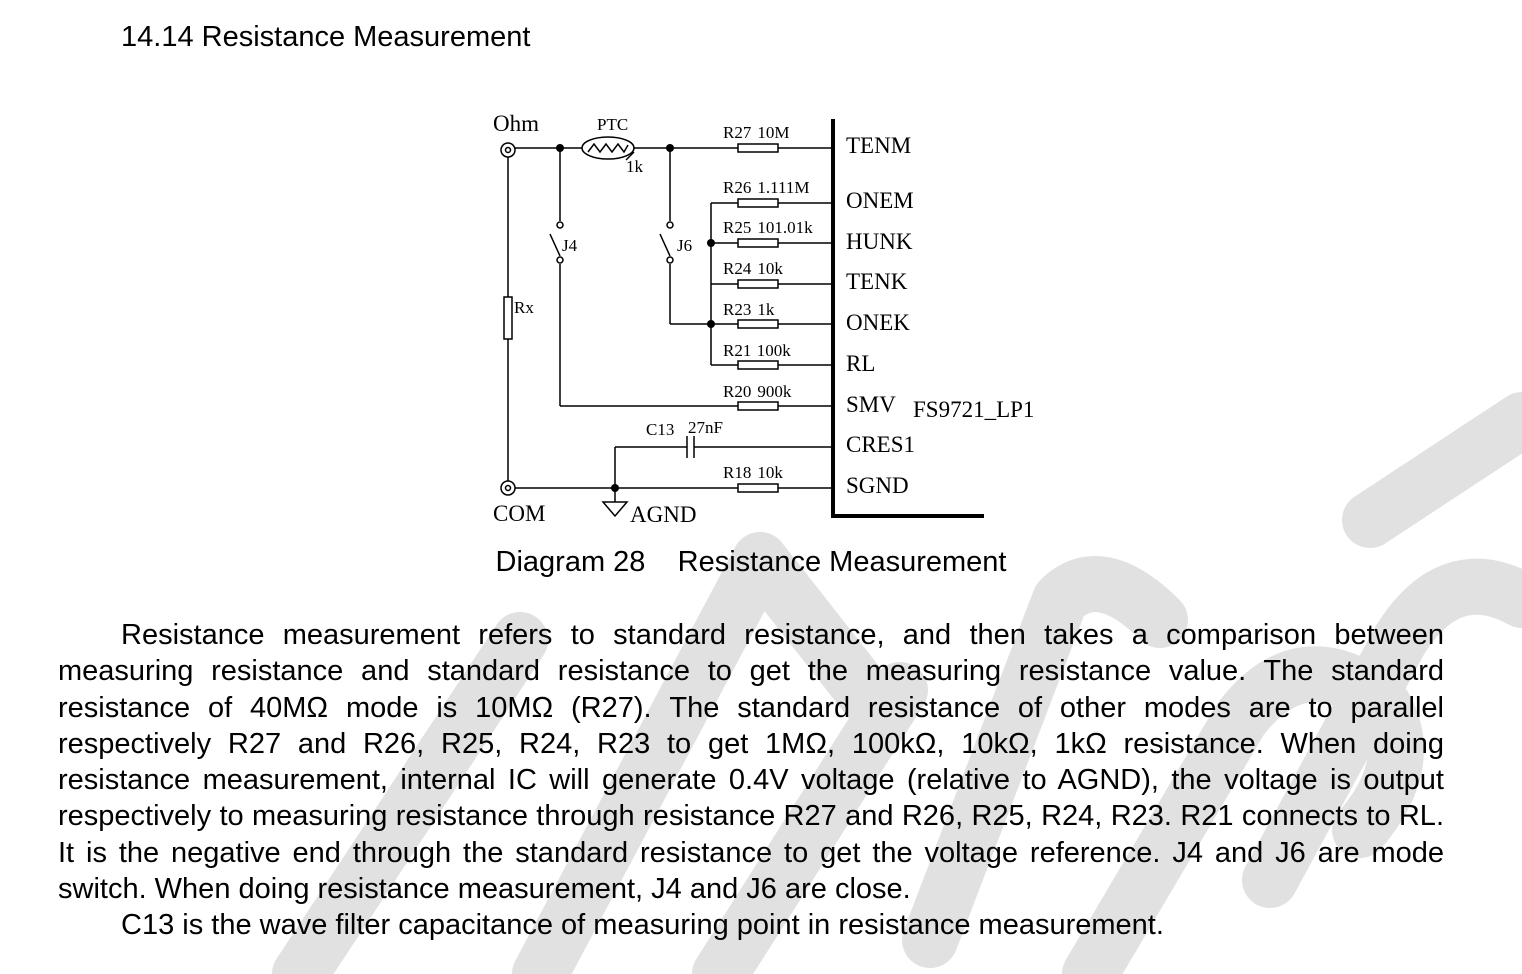 The image size is (1522, 974). Describe the element at coordinates (973, 409) in the screenshot. I see `ic-name: FS9721_LP1` at that location.